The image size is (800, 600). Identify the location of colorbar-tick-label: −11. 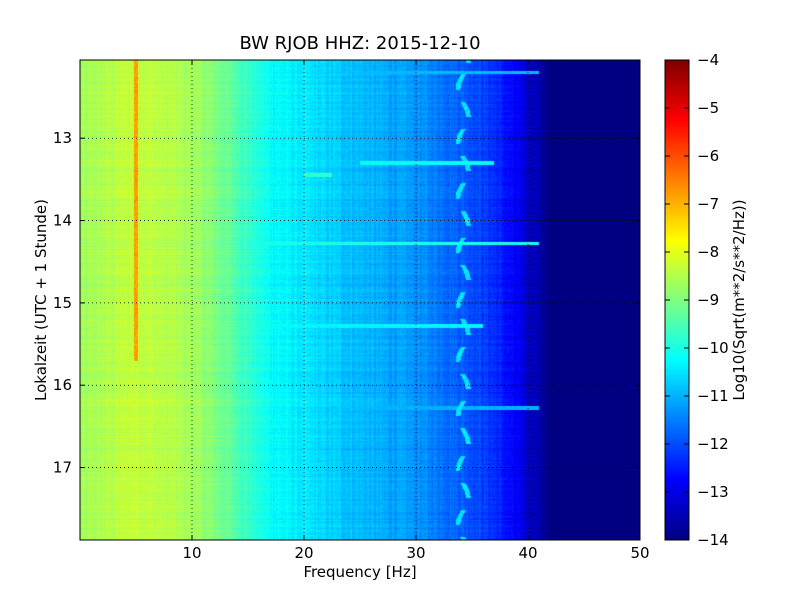
(713, 396).